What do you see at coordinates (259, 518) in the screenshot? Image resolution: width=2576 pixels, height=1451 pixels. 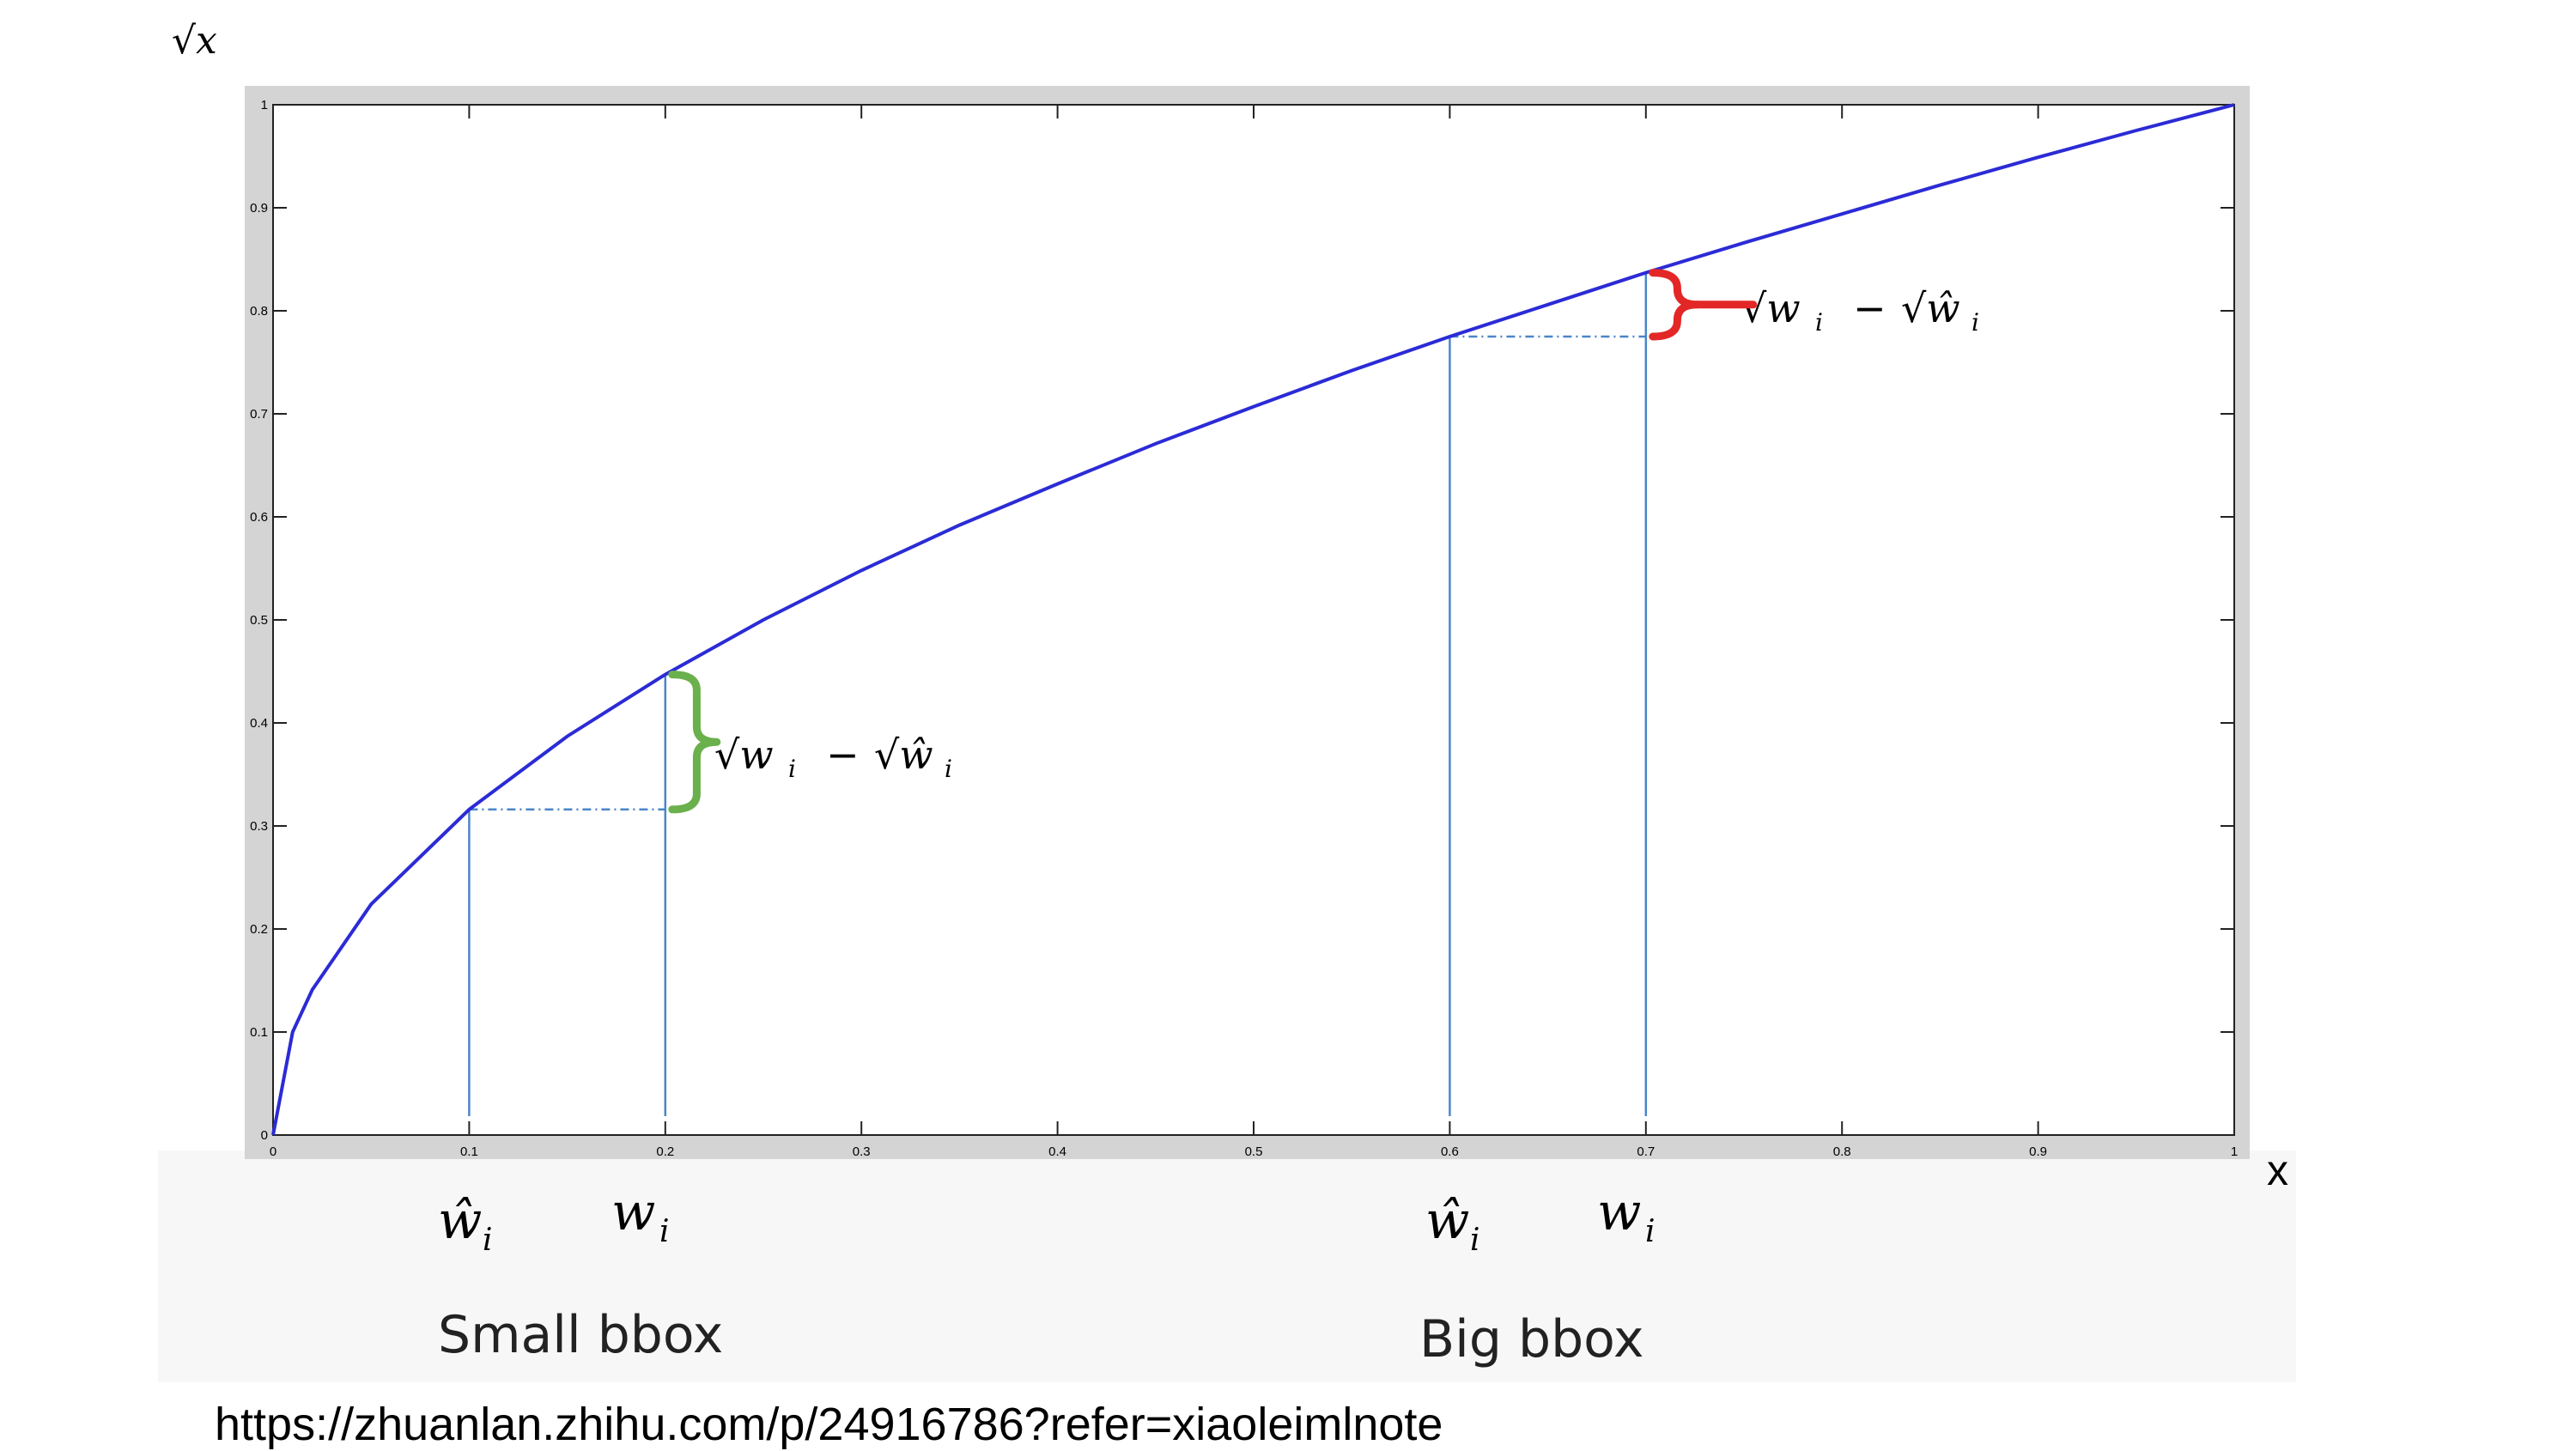 I see `y-tick-label-6: 0.6` at bounding box center [259, 518].